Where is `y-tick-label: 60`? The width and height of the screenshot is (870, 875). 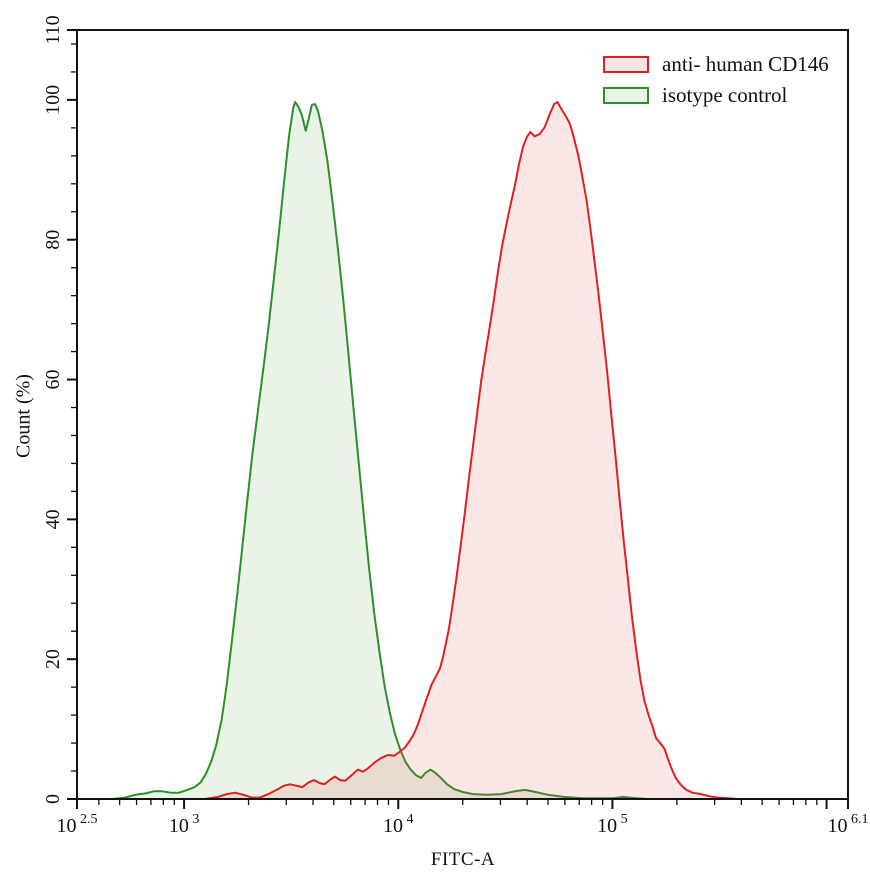 y-tick-label: 60 is located at coordinates (53, 380).